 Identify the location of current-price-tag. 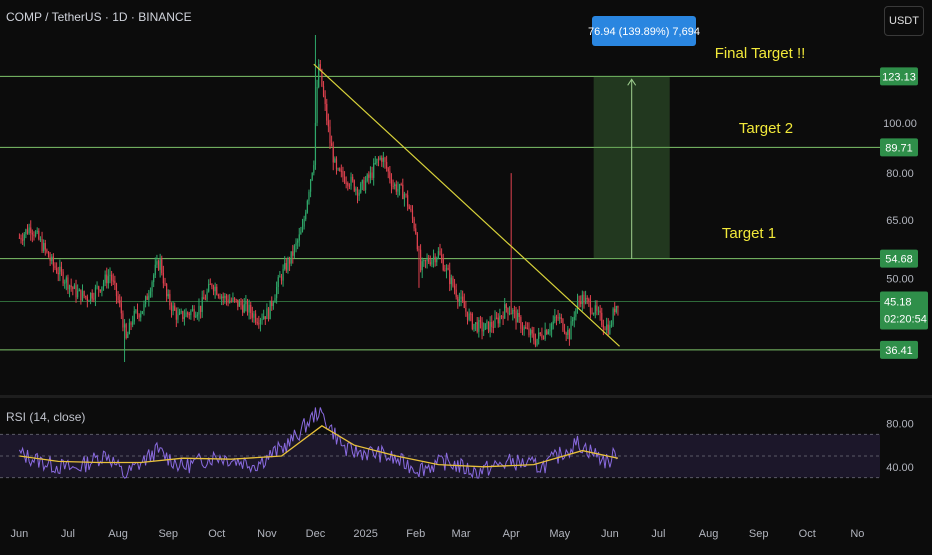
(904, 310).